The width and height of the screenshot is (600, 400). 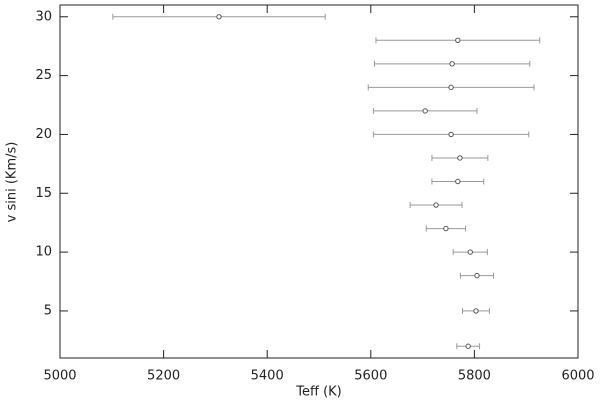 I want to click on y-tick-label: 5, so click(x=48, y=310).